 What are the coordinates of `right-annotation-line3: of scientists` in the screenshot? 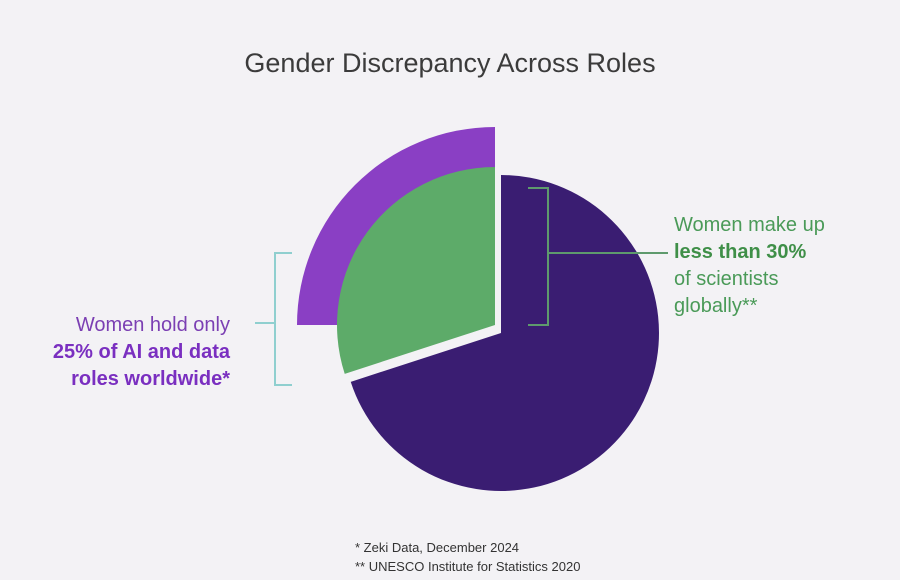 It's located at (726, 279).